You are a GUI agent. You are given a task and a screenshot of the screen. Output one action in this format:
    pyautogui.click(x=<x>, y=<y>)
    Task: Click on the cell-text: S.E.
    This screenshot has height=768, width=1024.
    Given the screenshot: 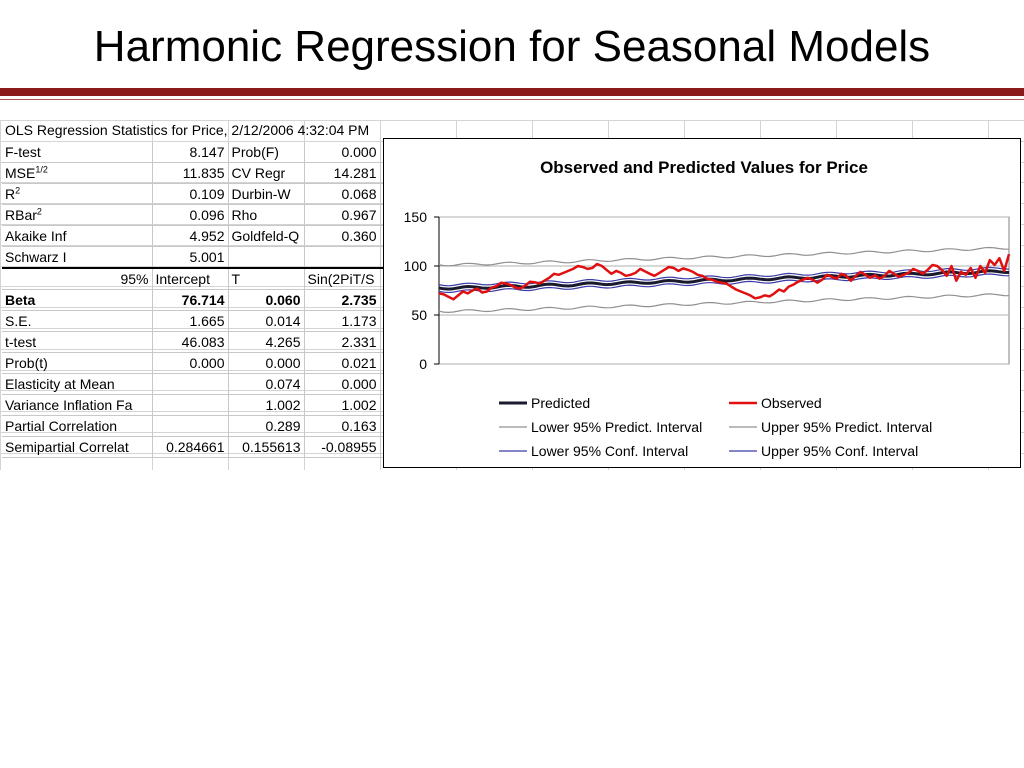 What is the action you would take?
    pyautogui.click(x=18, y=321)
    